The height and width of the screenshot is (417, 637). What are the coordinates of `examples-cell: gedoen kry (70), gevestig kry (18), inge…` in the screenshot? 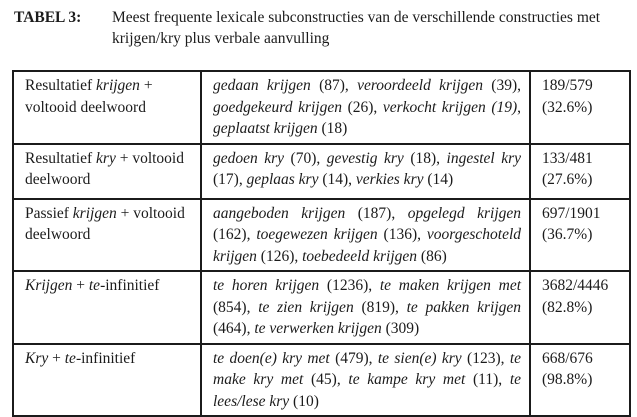 It's located at (365, 171).